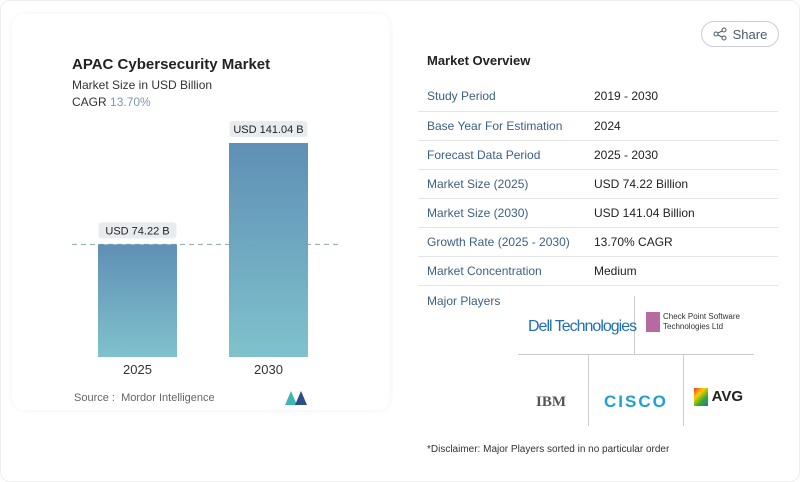 This screenshot has width=800, height=482. Describe the element at coordinates (681, 155) in the screenshot. I see `overview-value: 2025 - 2030` at that location.